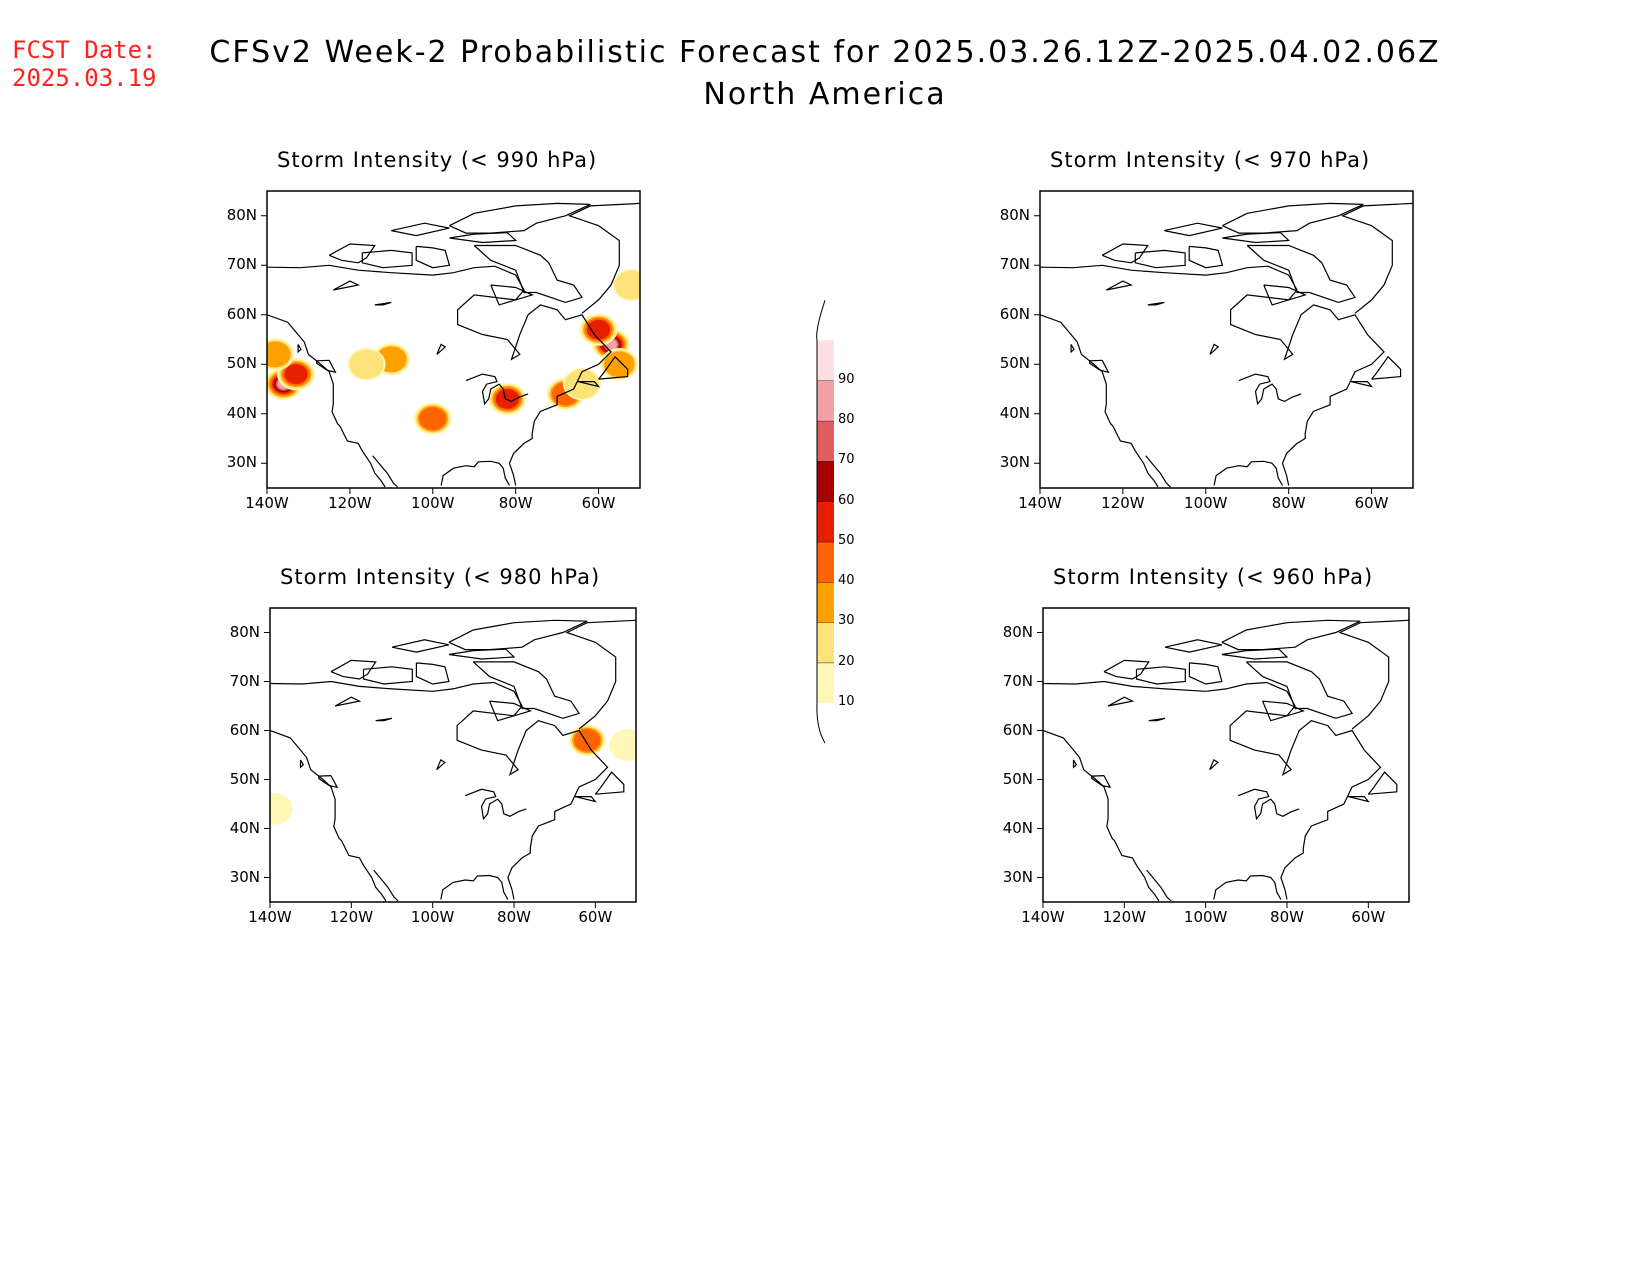 Image resolution: width=1650 pixels, height=1275 pixels. What do you see at coordinates (846, 701) in the screenshot?
I see `colorbar-label: 10` at bounding box center [846, 701].